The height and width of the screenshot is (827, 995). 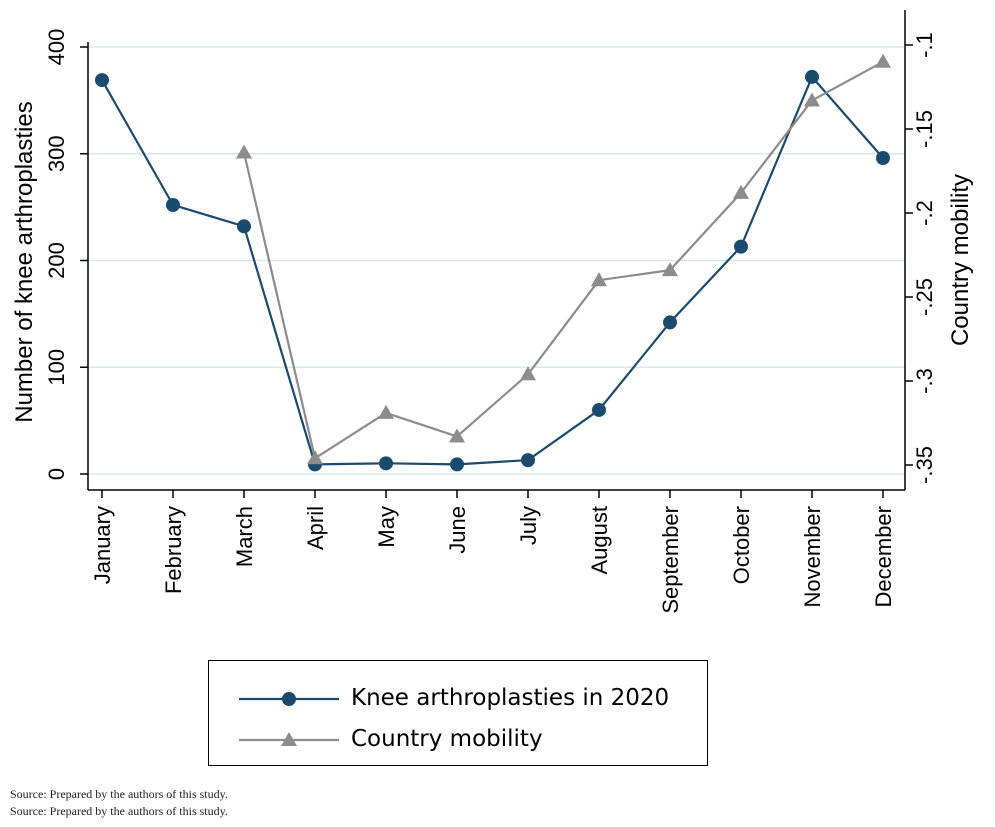 What do you see at coordinates (173, 550) in the screenshot?
I see `x-tick-label: February` at bounding box center [173, 550].